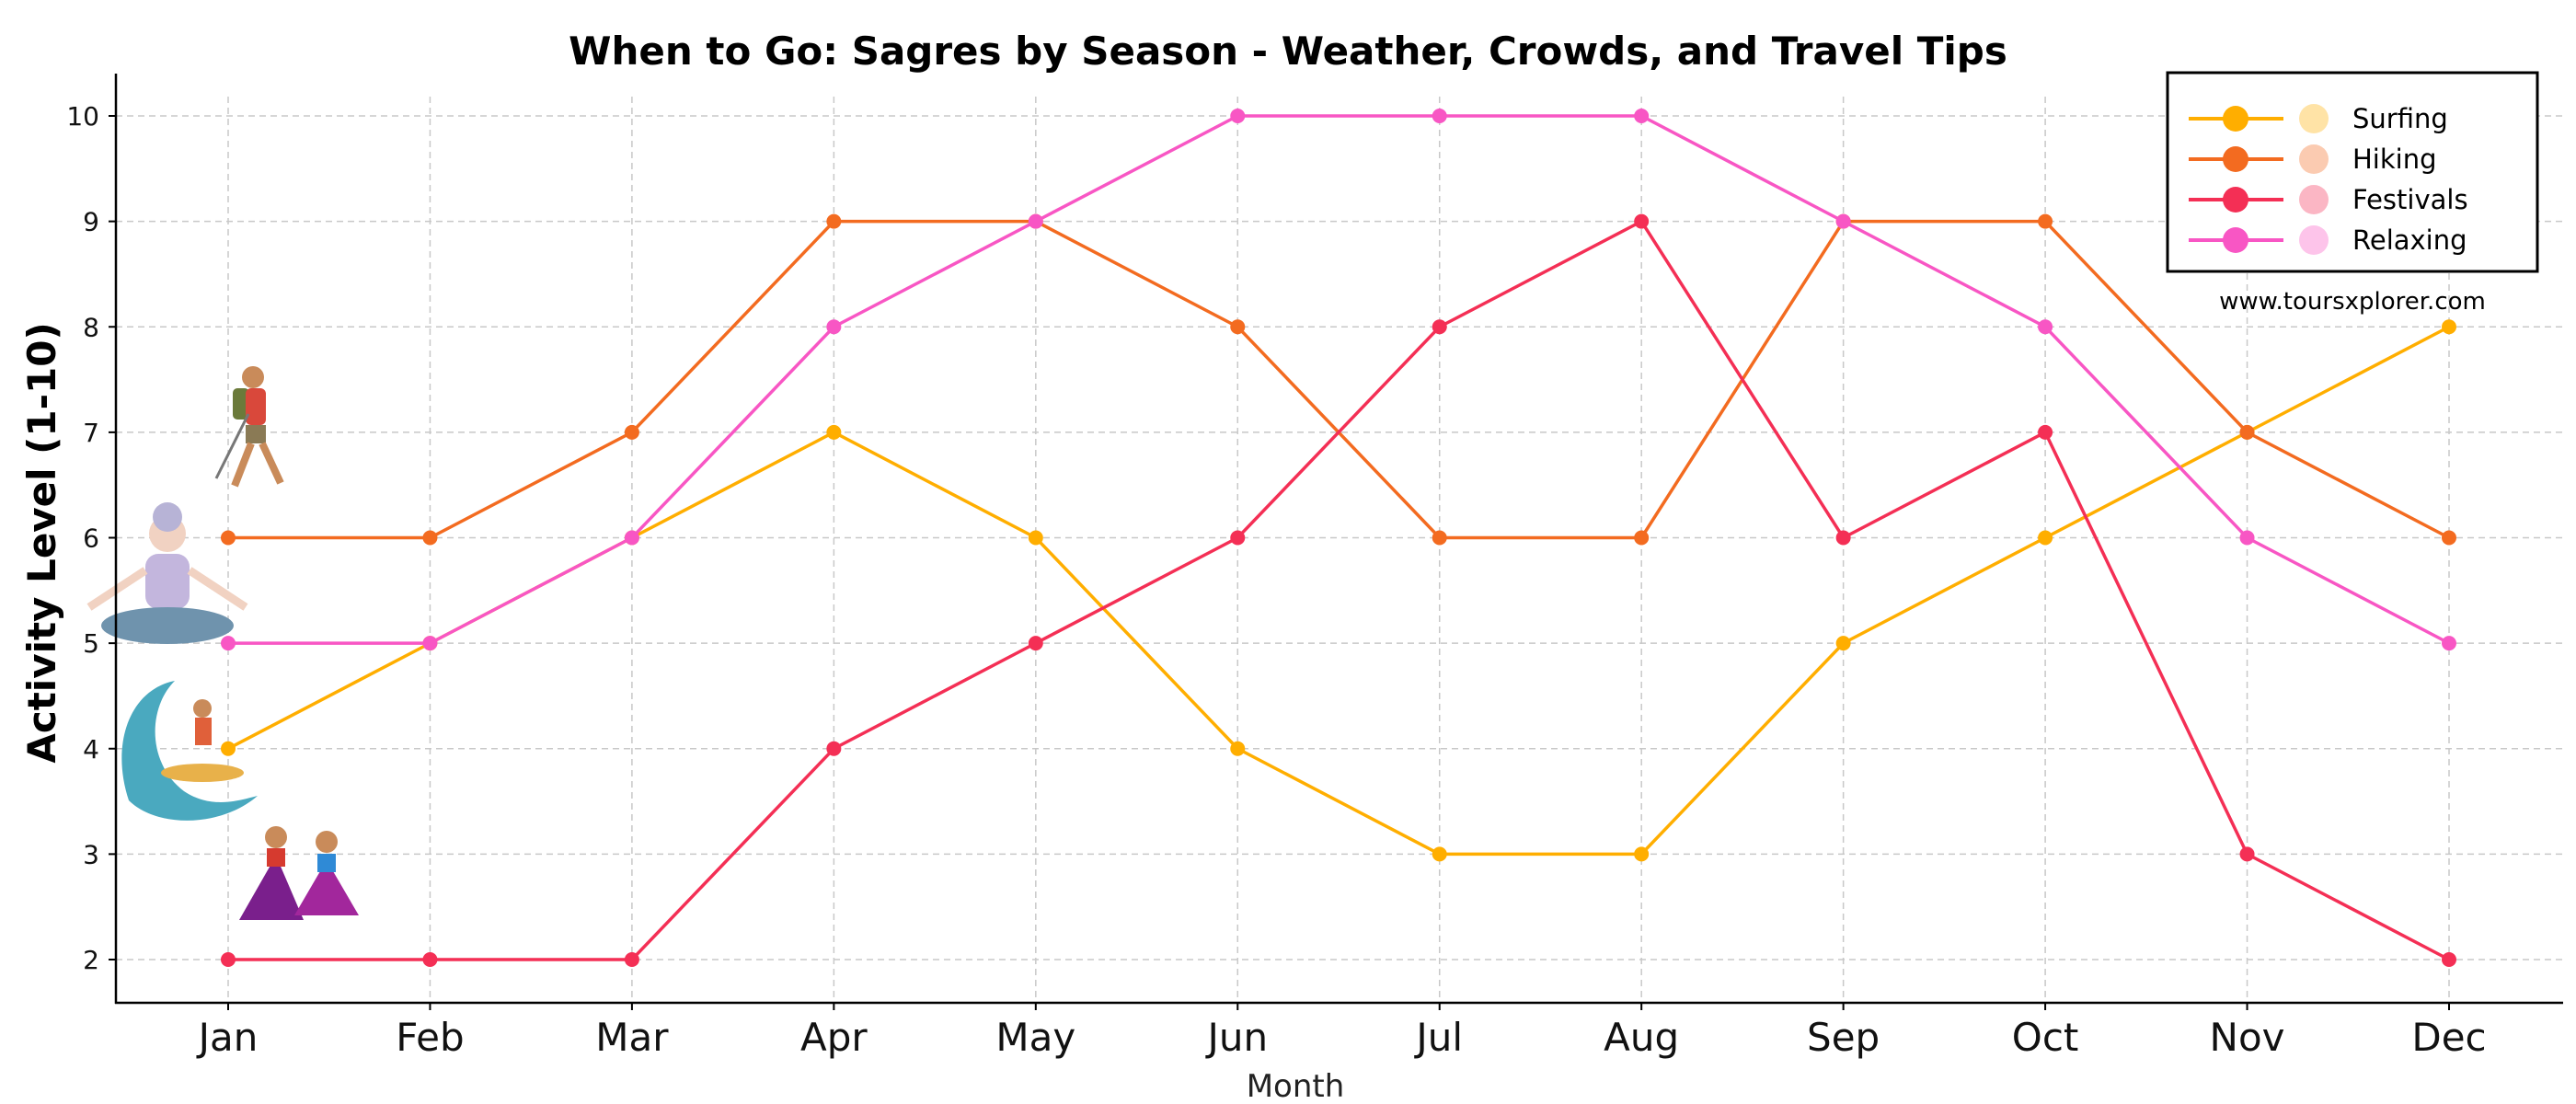 The width and height of the screenshot is (2576, 1104). Describe the element at coordinates (1843, 1037) in the screenshot. I see `x-tick-label: Sep` at that location.